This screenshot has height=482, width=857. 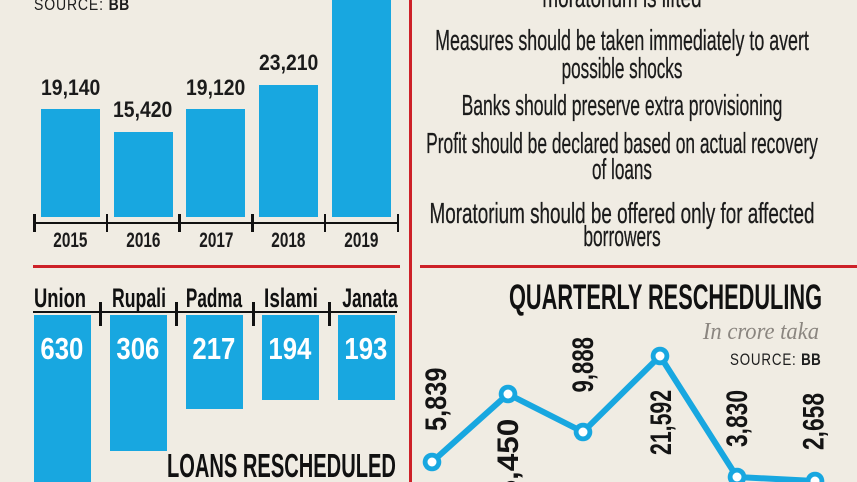 What do you see at coordinates (435, 399) in the screenshot?
I see `svg-text: 5,839` at bounding box center [435, 399].